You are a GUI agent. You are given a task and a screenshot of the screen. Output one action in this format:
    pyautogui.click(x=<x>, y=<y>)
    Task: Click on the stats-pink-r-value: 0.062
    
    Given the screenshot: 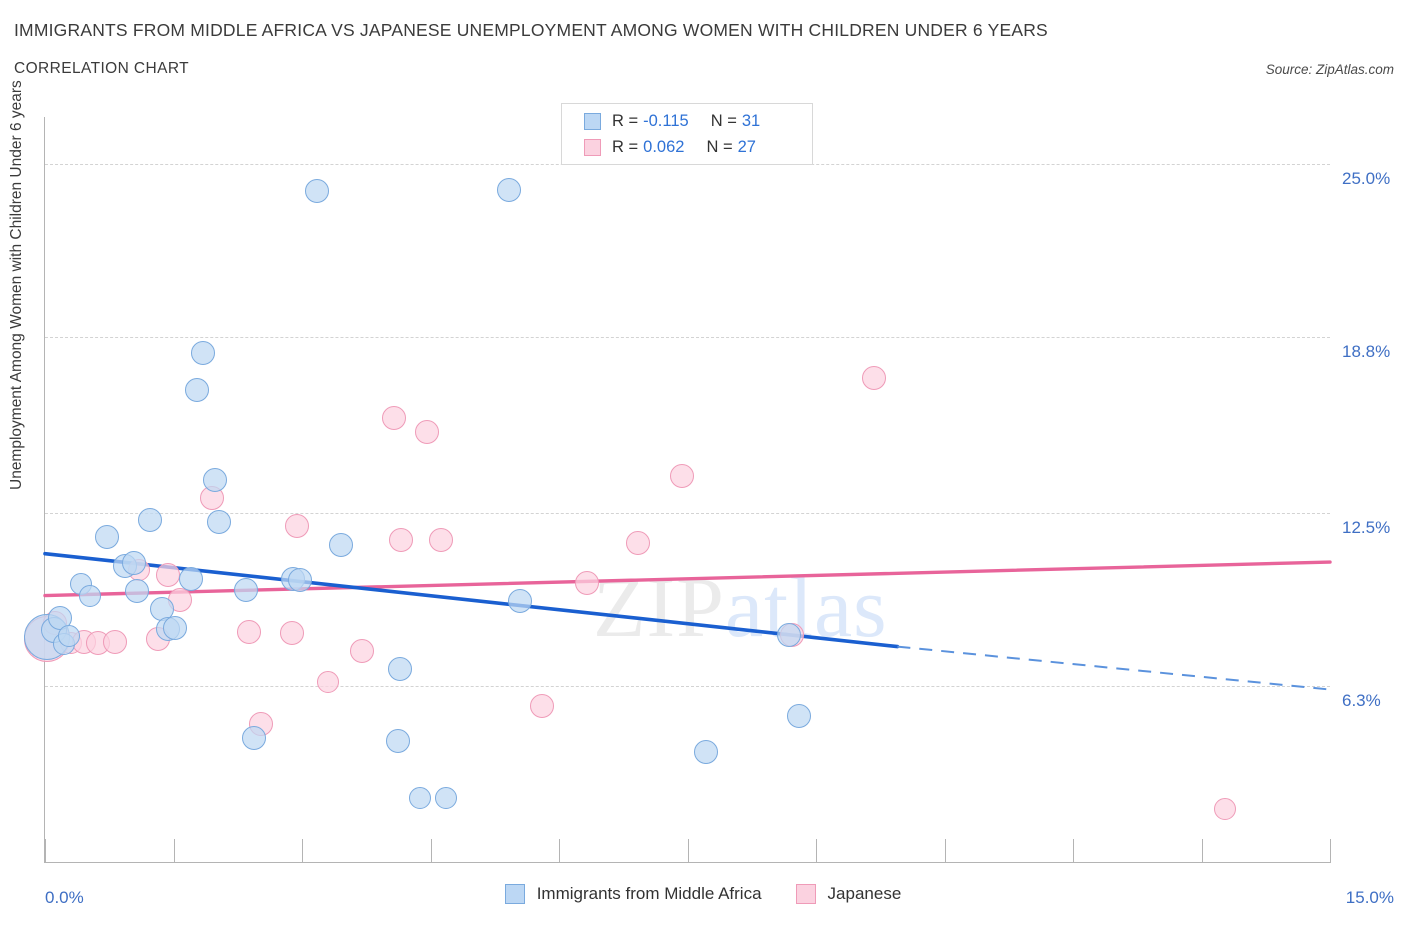 What is the action you would take?
    pyautogui.click(x=664, y=146)
    